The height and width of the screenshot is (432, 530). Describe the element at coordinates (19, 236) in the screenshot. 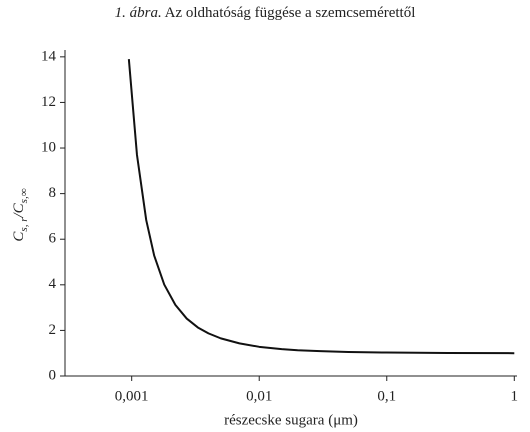

I see `y-label-part: C` at that location.